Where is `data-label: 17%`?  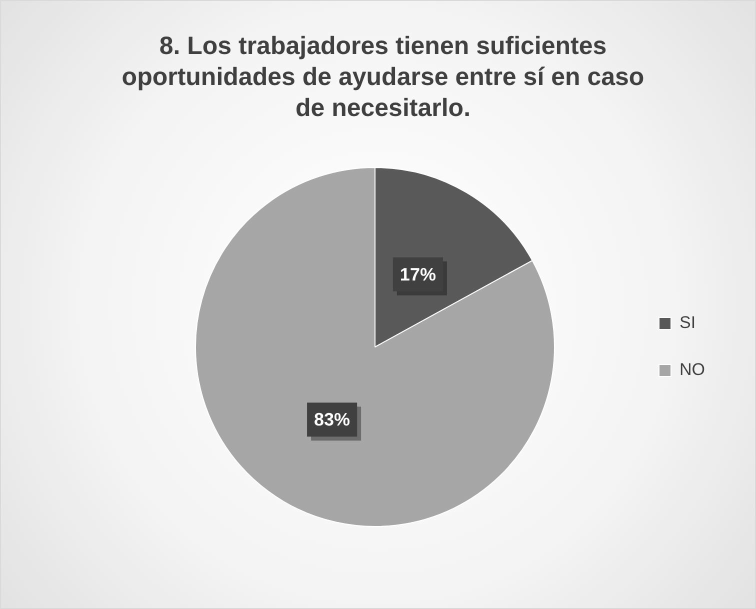
data-label: 17% is located at coordinates (418, 274).